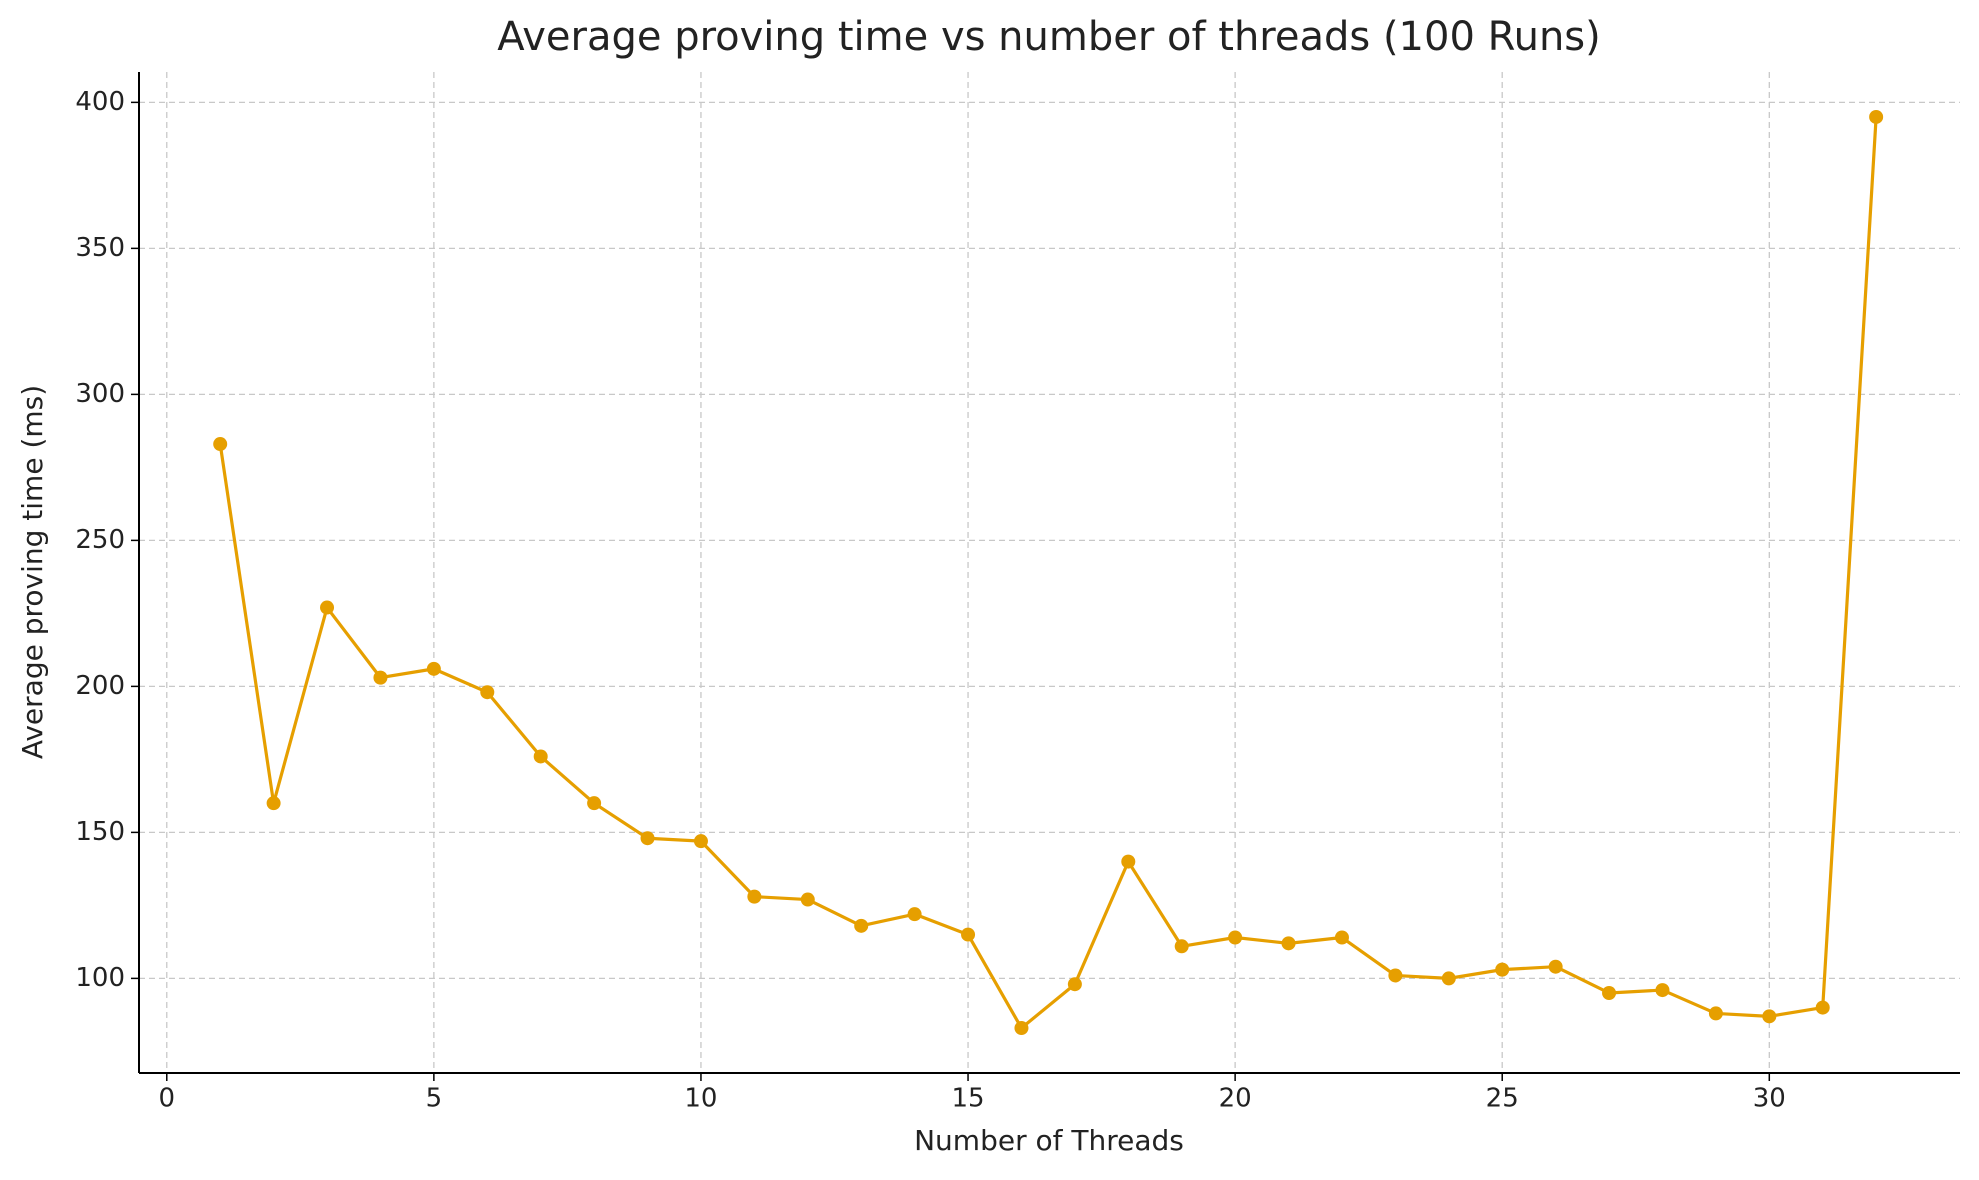  Describe the element at coordinates (1502, 1099) in the screenshot. I see `x-tick-label: 25` at that location.